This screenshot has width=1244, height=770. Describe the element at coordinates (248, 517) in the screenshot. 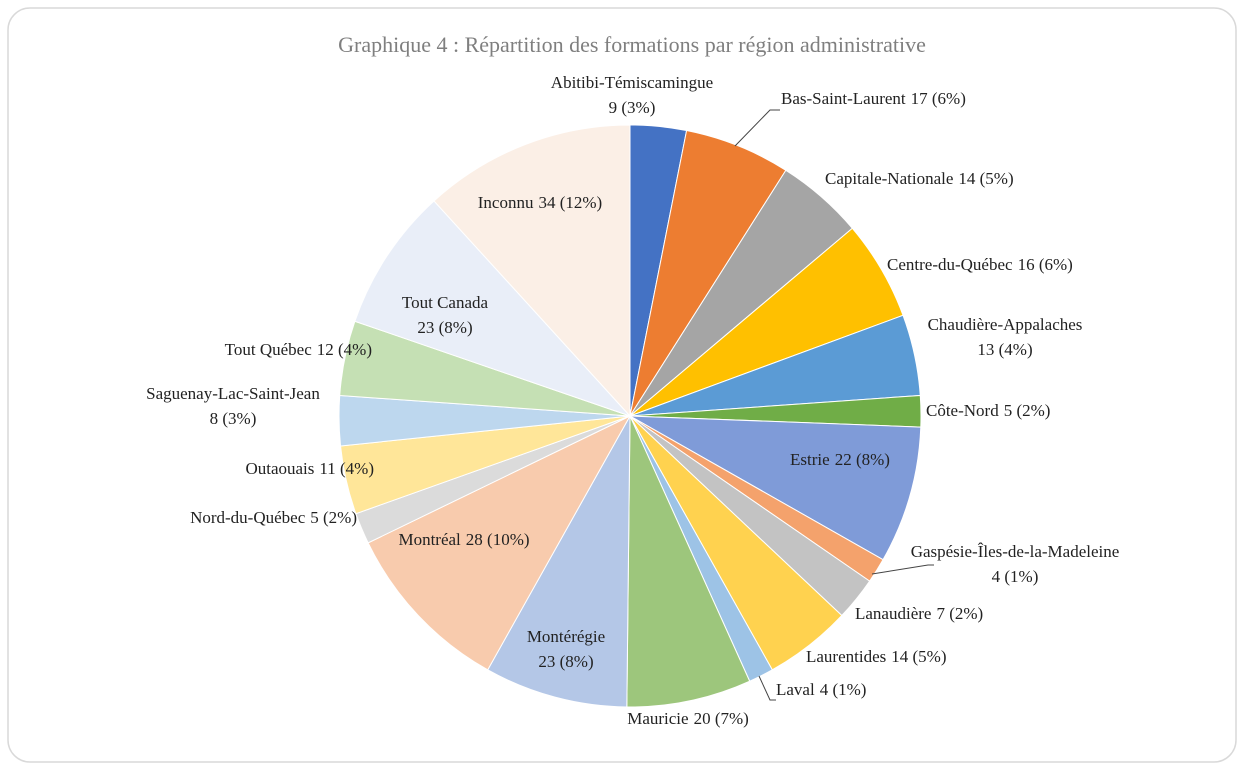

I see `category-label: Nord-du-Québec` at that location.